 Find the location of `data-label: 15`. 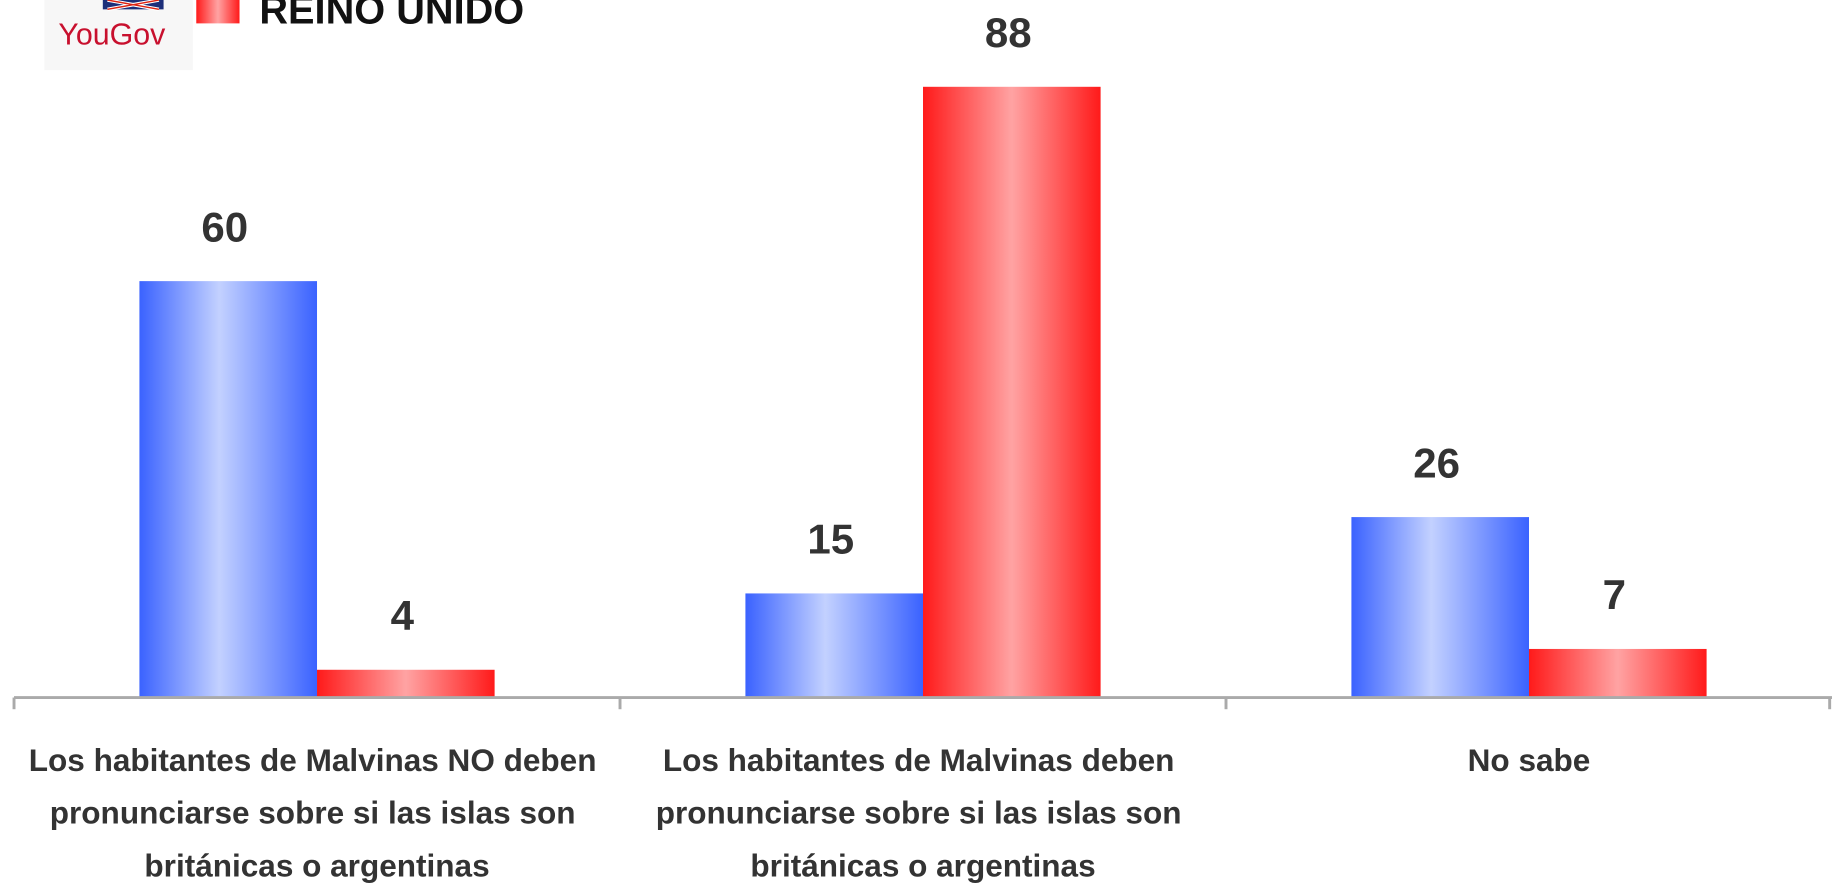

data-label: 15 is located at coordinates (830, 539).